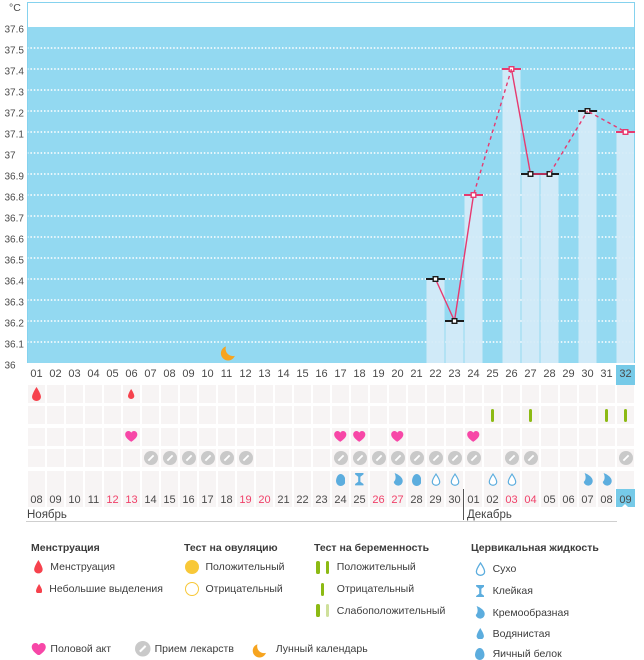  What do you see at coordinates (15, 240) in the screenshot?
I see `svg-text: 36.6` at bounding box center [15, 240].